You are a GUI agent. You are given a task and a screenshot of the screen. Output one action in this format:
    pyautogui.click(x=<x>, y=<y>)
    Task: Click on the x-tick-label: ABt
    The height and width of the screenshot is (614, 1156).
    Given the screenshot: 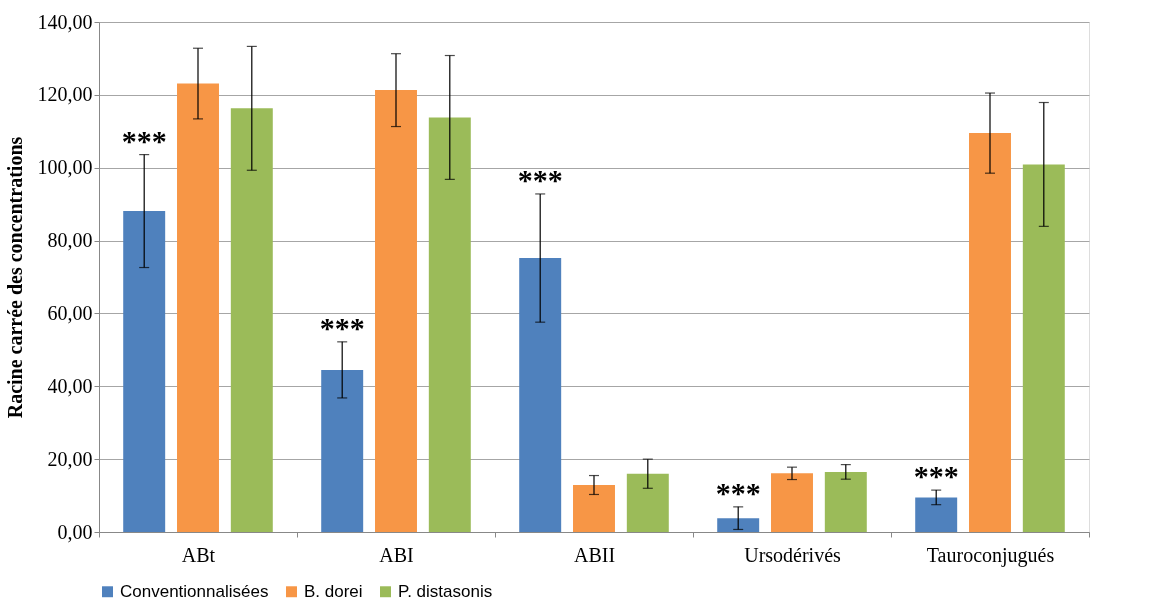 What is the action you would take?
    pyautogui.click(x=198, y=554)
    